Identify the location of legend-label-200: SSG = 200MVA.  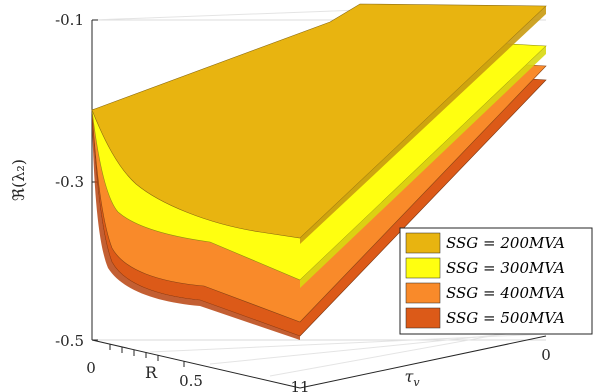
(505, 243).